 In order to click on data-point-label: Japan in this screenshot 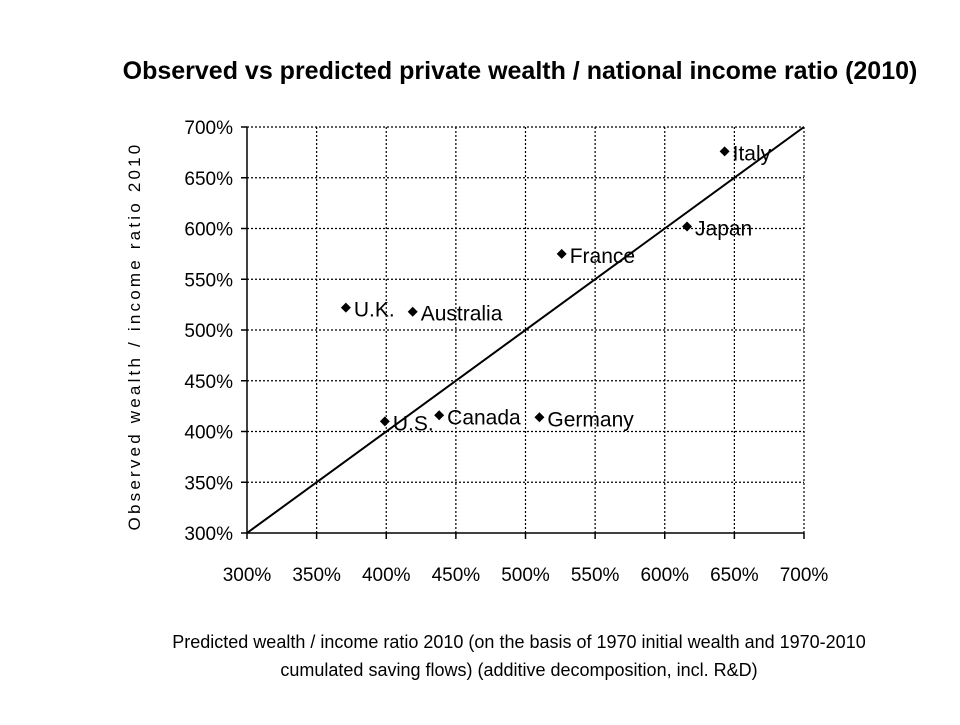, I will do `click(723, 228)`.